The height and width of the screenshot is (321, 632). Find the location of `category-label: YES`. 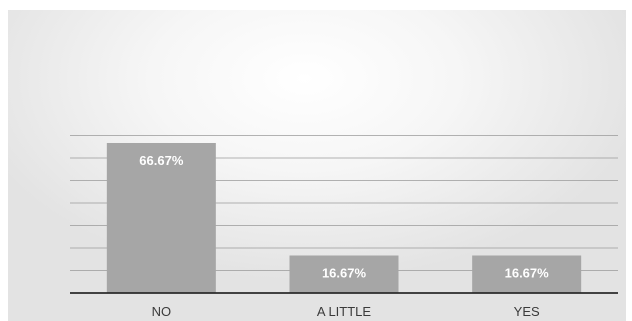

category-label: YES is located at coordinates (527, 311).